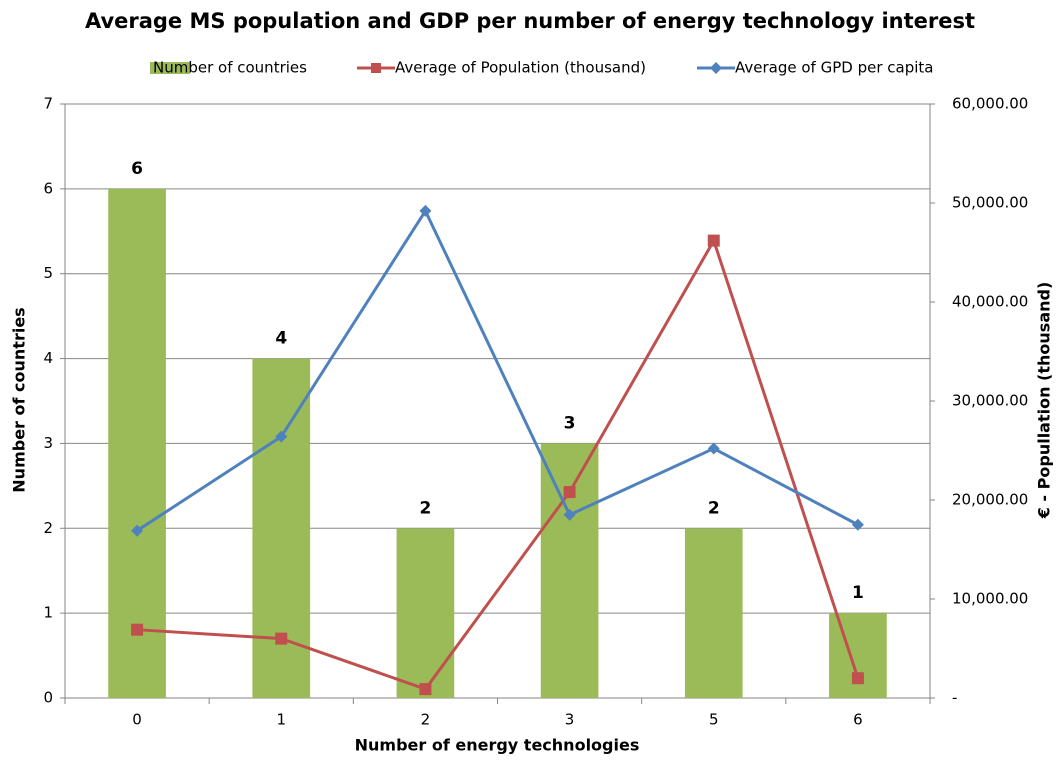 This screenshot has height=762, width=1061. I want to click on data-label: 6, so click(137, 169).